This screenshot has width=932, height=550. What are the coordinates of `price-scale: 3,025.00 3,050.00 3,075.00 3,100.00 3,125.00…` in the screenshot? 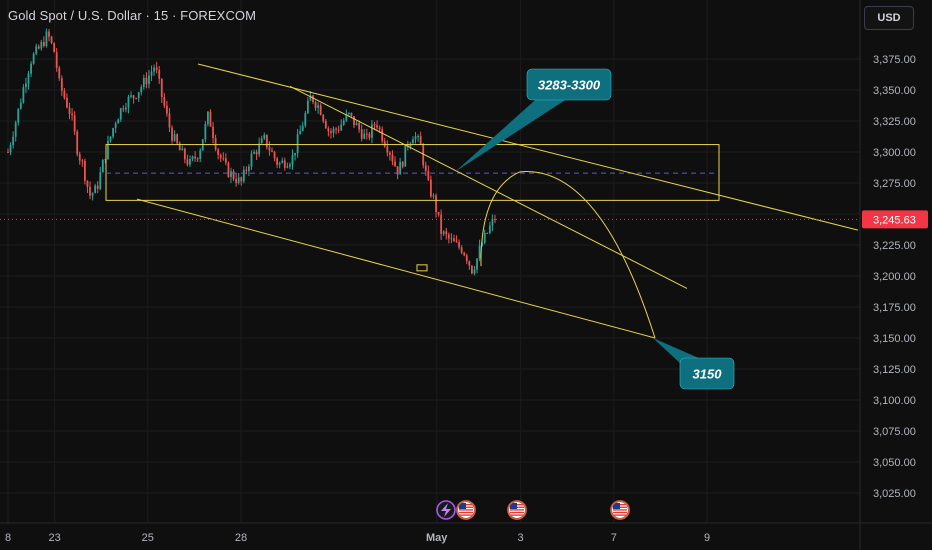 It's located at (893, 275).